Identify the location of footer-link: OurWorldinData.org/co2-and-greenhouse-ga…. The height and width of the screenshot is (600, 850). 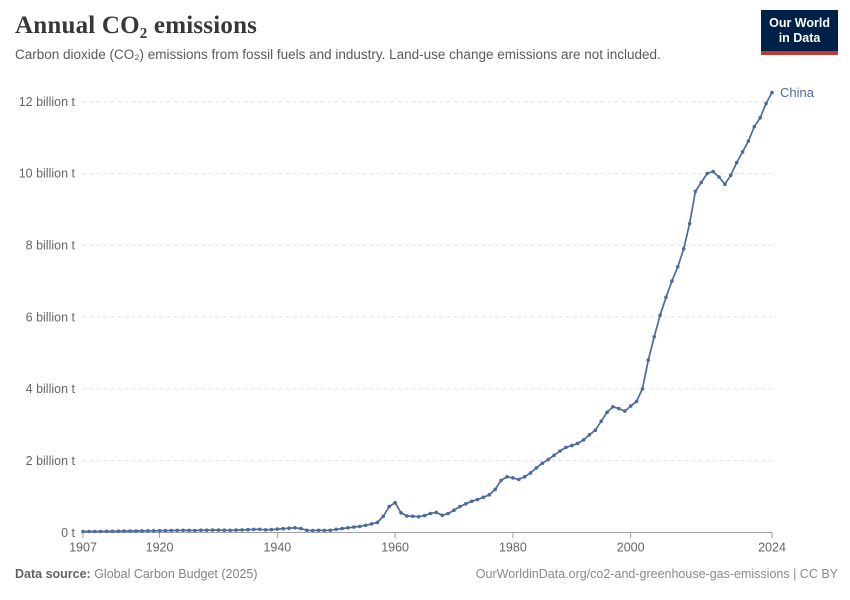
(656, 574).